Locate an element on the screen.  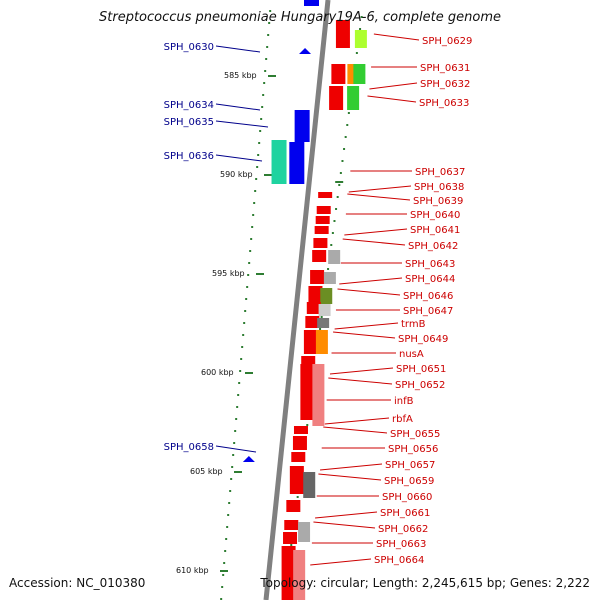
forward-gene-label: SPH_0658 is located at coordinates (189, 447).